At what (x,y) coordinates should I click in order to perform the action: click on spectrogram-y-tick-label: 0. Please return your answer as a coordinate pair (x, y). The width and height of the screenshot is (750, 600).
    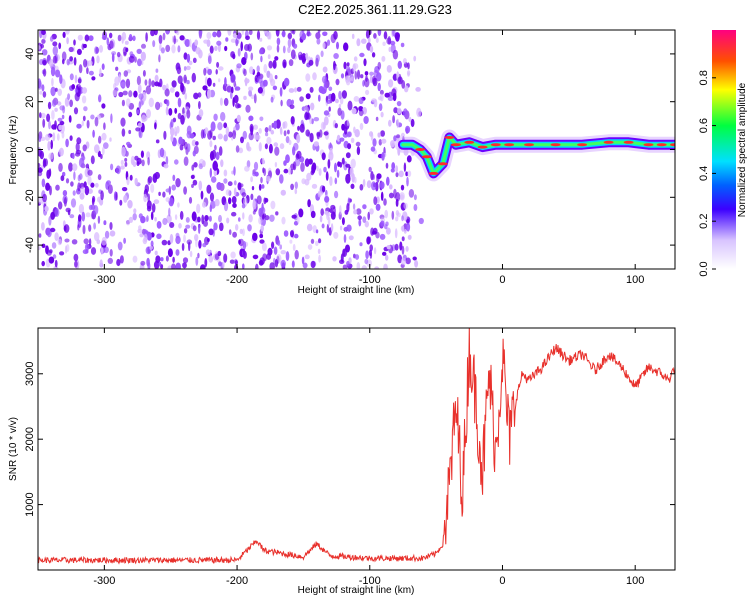
    Looking at the image, I should click on (30, 149).